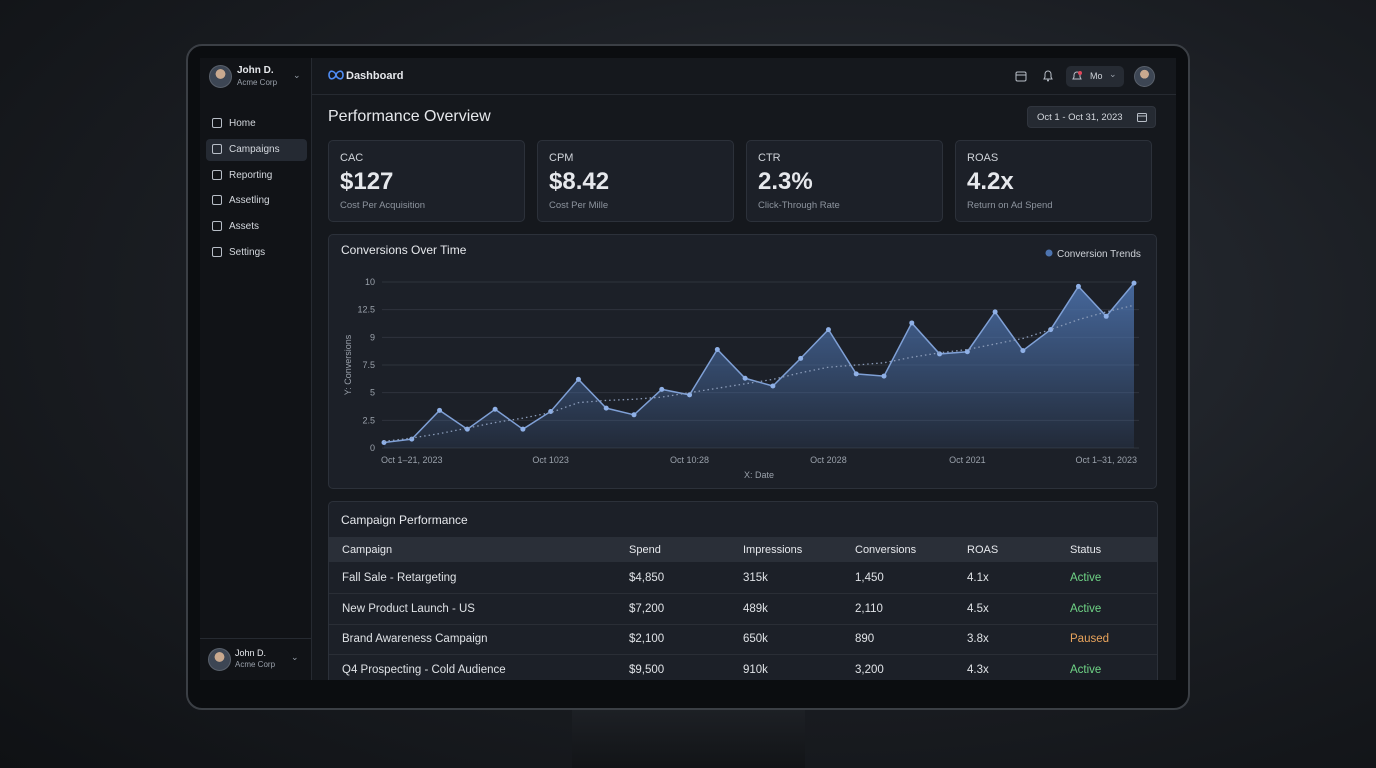 This screenshot has width=1376, height=768. What do you see at coordinates (647, 669) in the screenshot?
I see `cell: $9,500` at bounding box center [647, 669].